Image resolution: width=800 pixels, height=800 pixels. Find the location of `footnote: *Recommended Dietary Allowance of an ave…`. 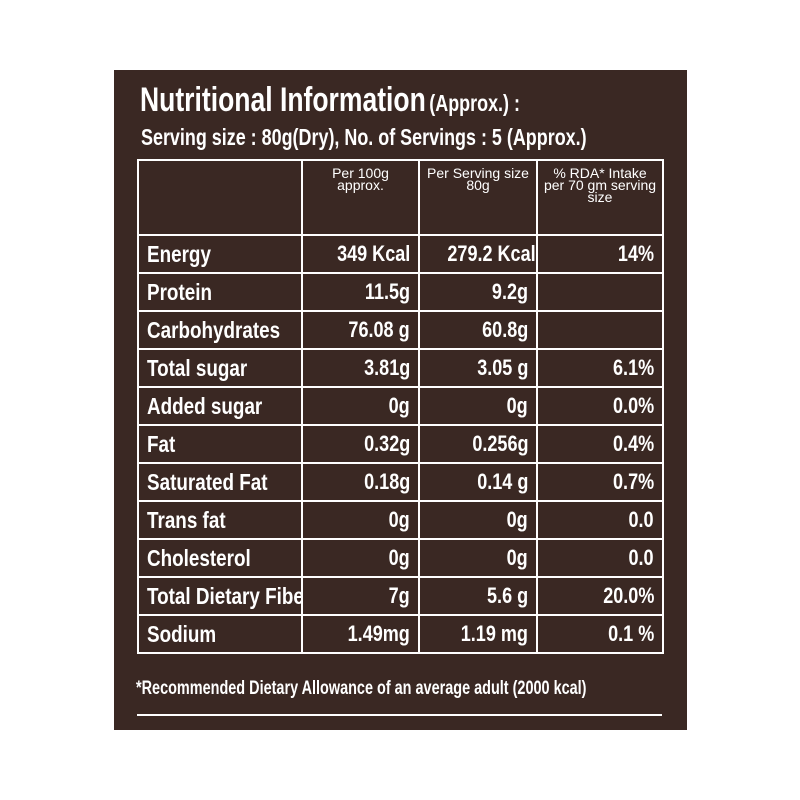

footnote: *Recommended Dietary Allowance of an ave… is located at coordinates (399, 689).